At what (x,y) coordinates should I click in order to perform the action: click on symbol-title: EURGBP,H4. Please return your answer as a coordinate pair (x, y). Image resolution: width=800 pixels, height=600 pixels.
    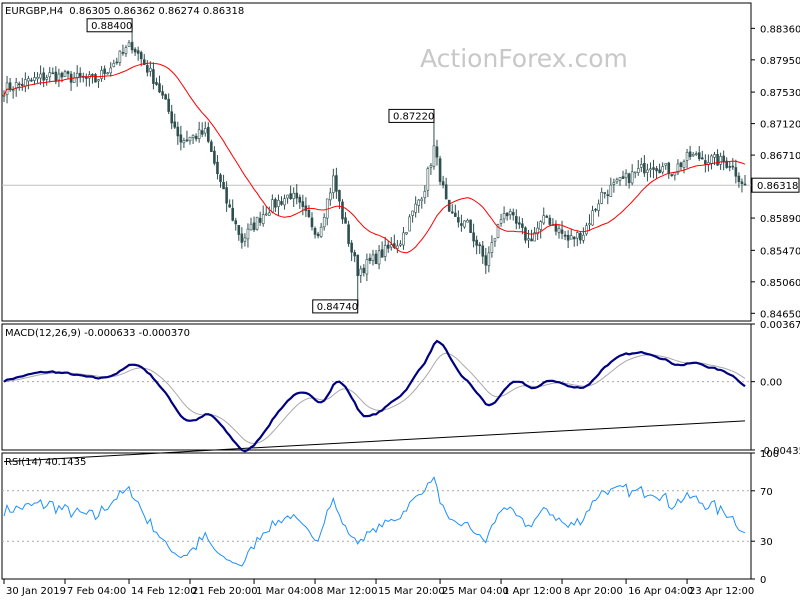
    Looking at the image, I should click on (34, 11).